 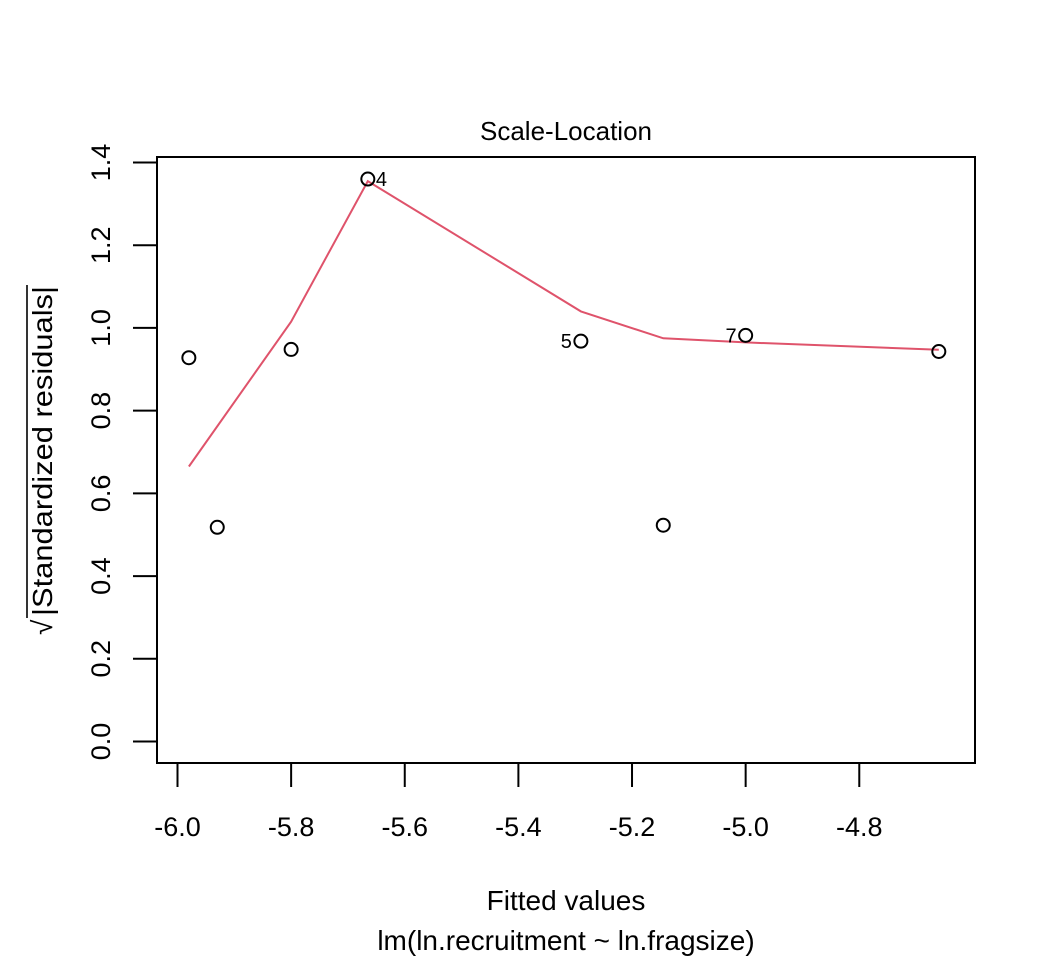 I want to click on x-axis-subtitle: lm(ln.recruitment ~ ln.fragsize), so click(x=565, y=940).